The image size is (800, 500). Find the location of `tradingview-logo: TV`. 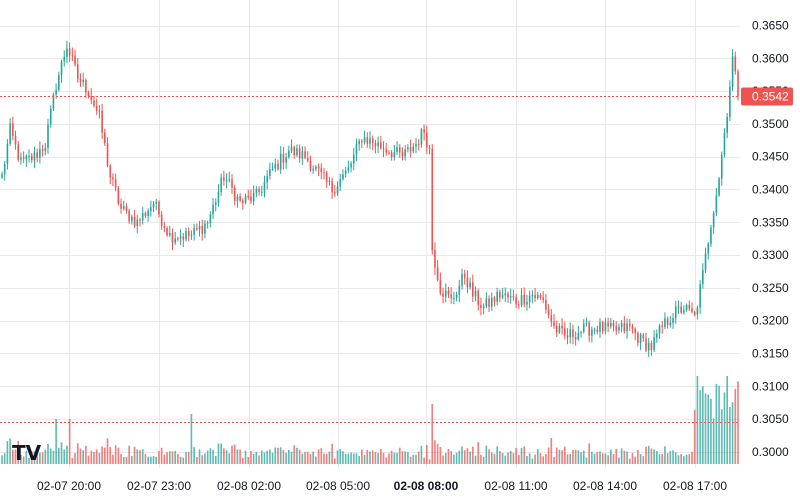

tradingview-logo: TV is located at coordinates (27, 453).